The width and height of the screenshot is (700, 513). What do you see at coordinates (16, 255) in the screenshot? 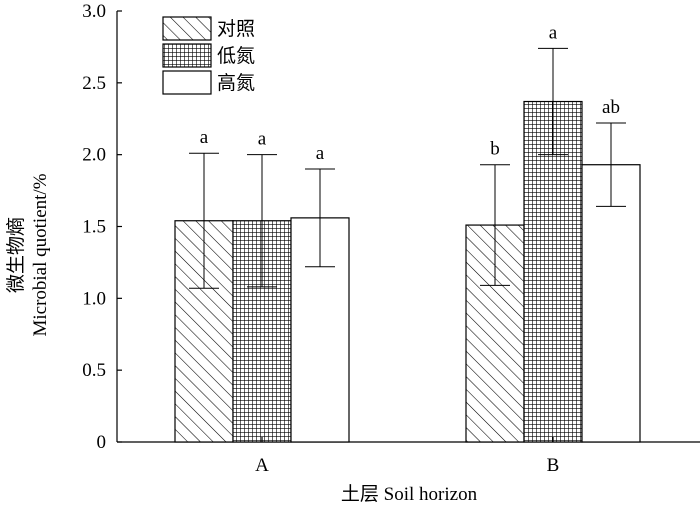
I see `y-axis-label-cn: 微生物熵` at bounding box center [16, 255].